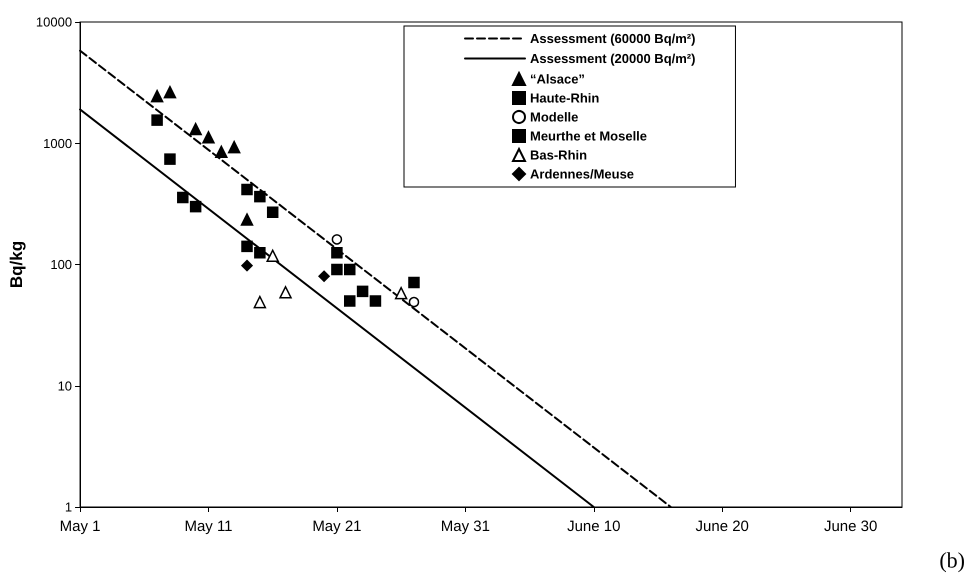  I want to click on x-tick-label: May 31, so click(465, 526).